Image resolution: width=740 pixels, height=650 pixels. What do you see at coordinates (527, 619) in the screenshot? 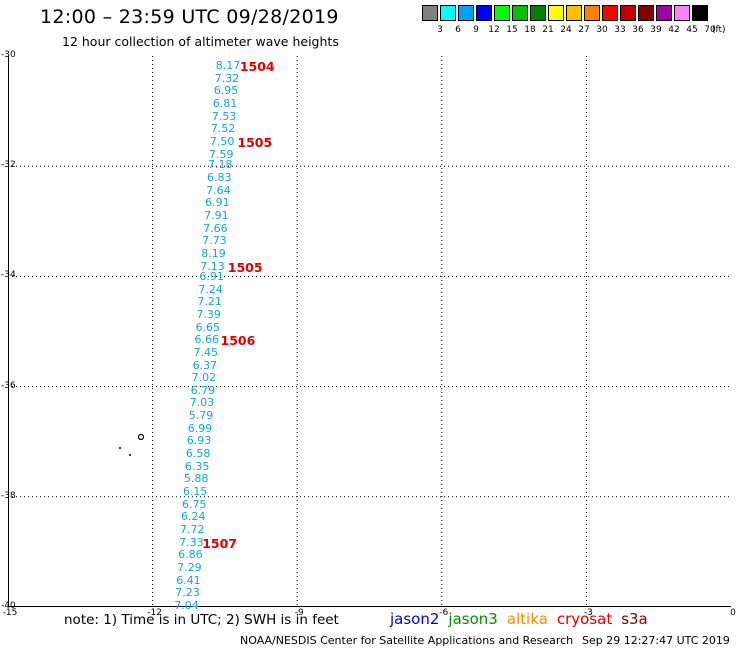
I see `satellite-altika-label: altika` at bounding box center [527, 619].